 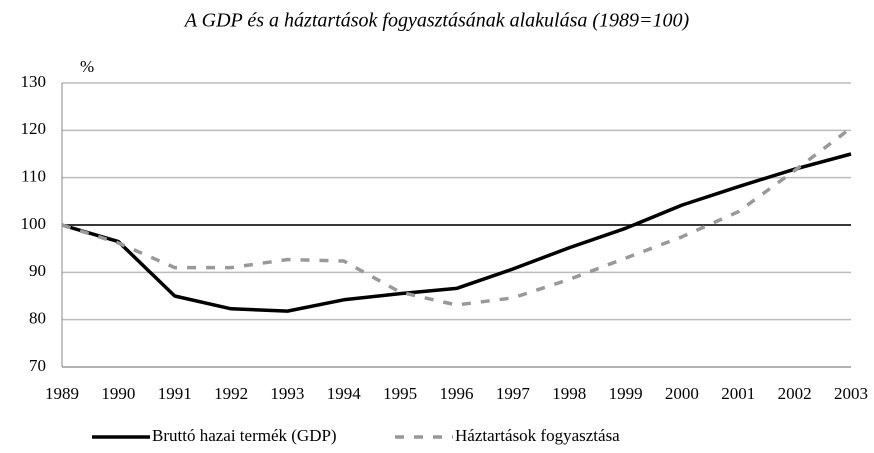 I want to click on x-tick-label: 2001, so click(x=738, y=393).